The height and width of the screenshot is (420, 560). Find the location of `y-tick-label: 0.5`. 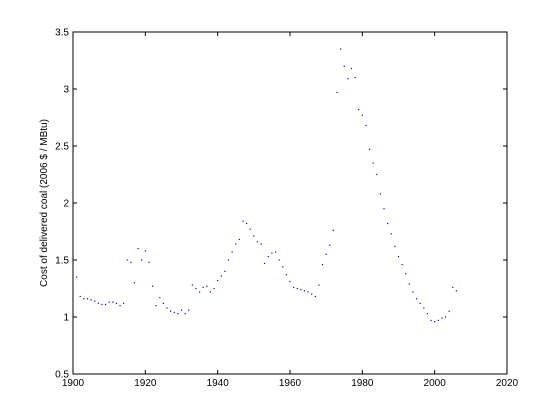

y-tick-label: 0.5 is located at coordinates (62, 375).